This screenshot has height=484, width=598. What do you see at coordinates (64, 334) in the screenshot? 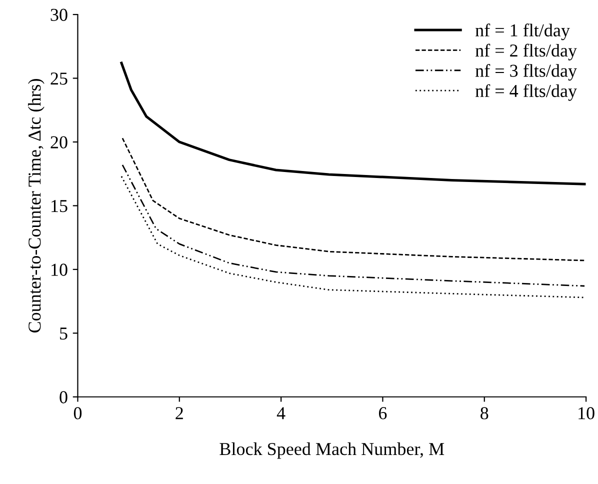
I see `y-tick-label: 5` at bounding box center [64, 334].